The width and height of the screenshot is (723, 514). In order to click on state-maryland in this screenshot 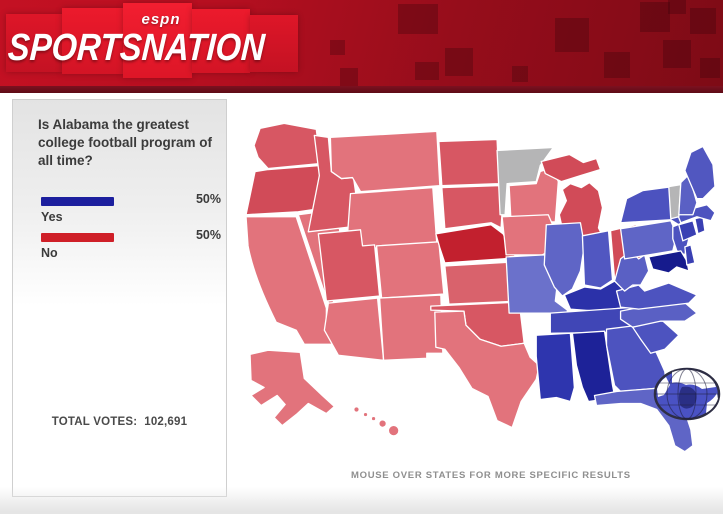, I will do `click(669, 262)`.